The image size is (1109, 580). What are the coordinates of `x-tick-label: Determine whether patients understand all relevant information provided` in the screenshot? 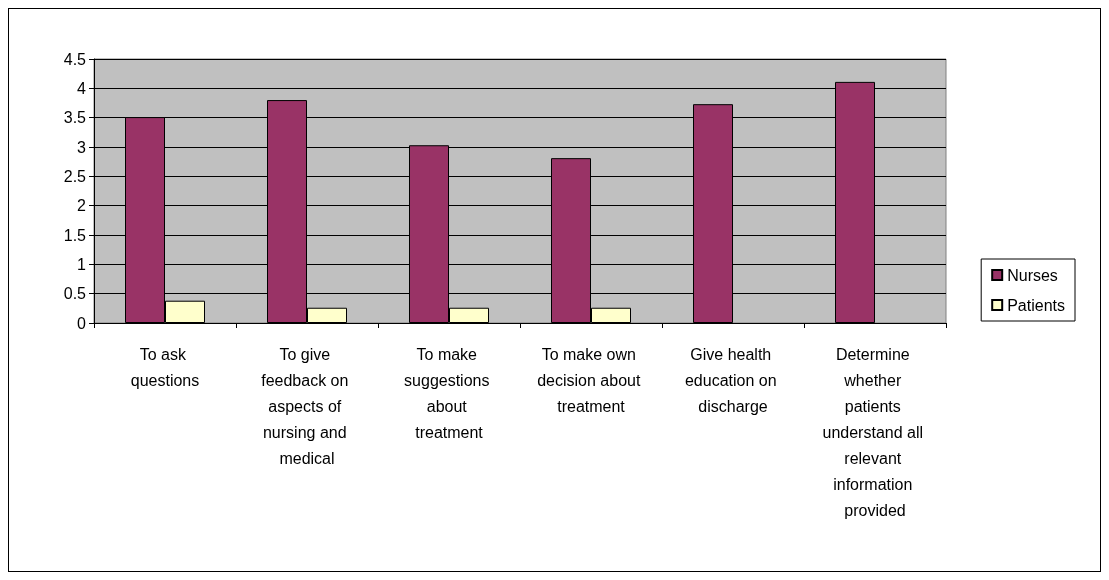 It's located at (875, 432).